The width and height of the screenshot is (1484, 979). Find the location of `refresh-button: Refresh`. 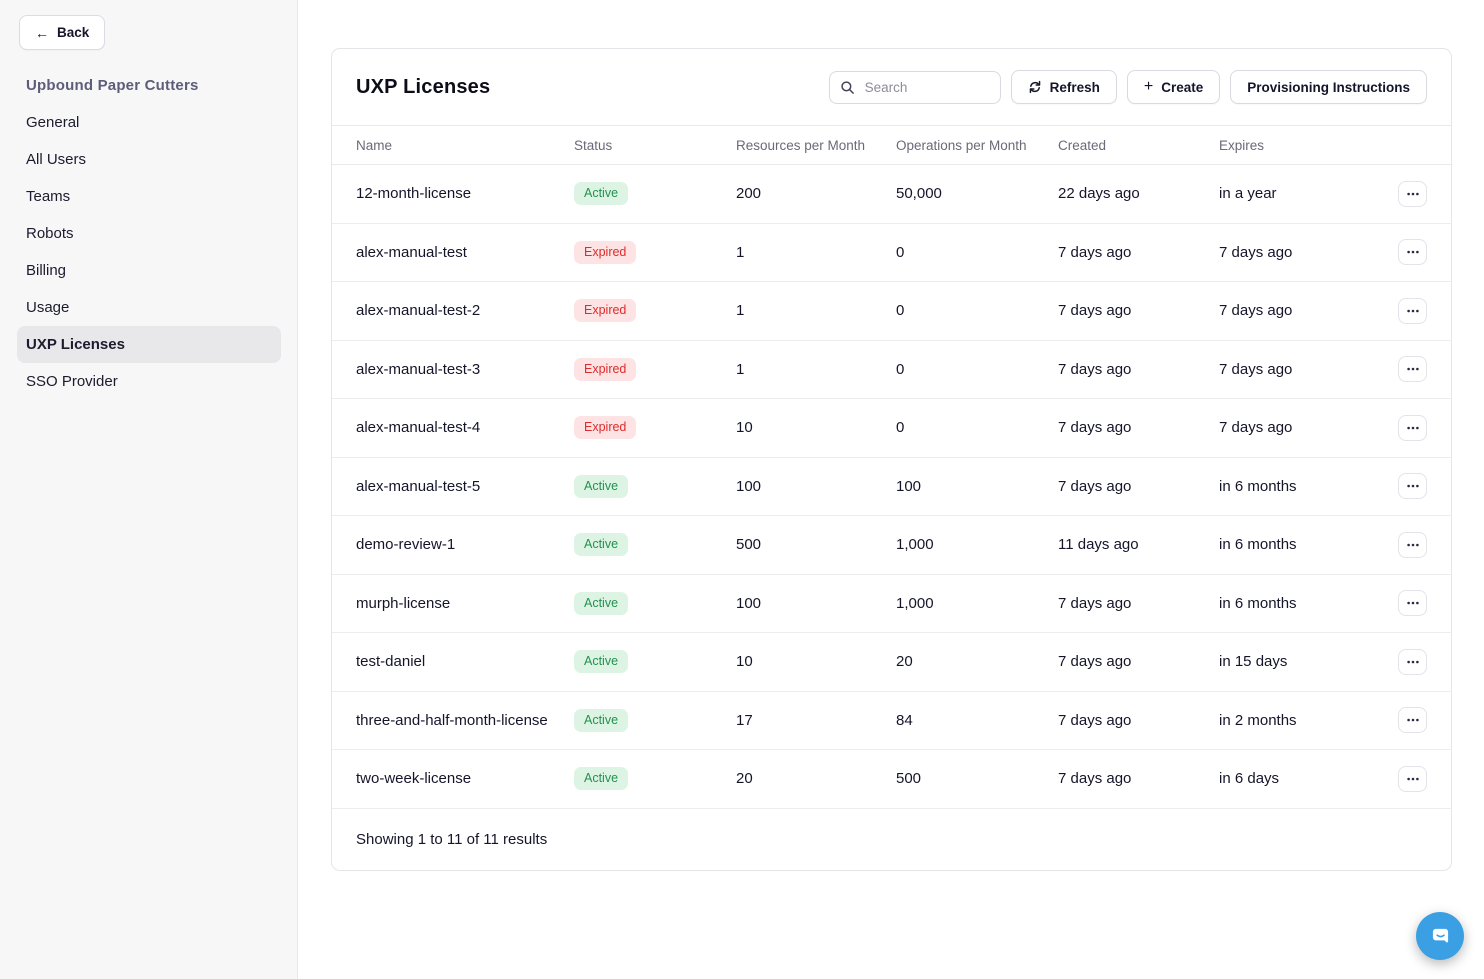

refresh-button: Refresh is located at coordinates (1063, 87).